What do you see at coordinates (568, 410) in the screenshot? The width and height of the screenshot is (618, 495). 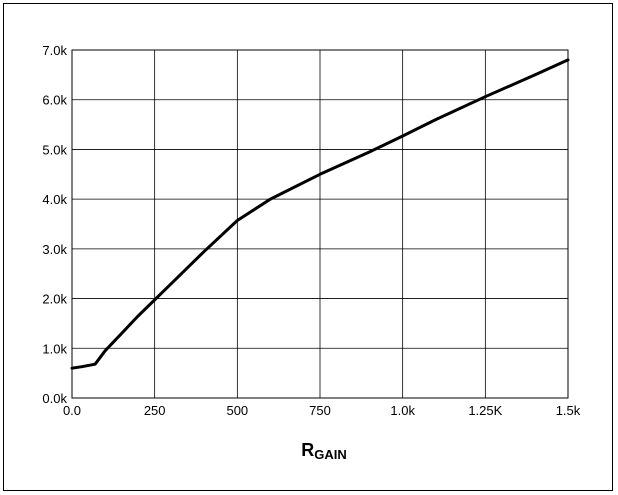 I see `x-tick-label: 1.5k` at bounding box center [568, 410].